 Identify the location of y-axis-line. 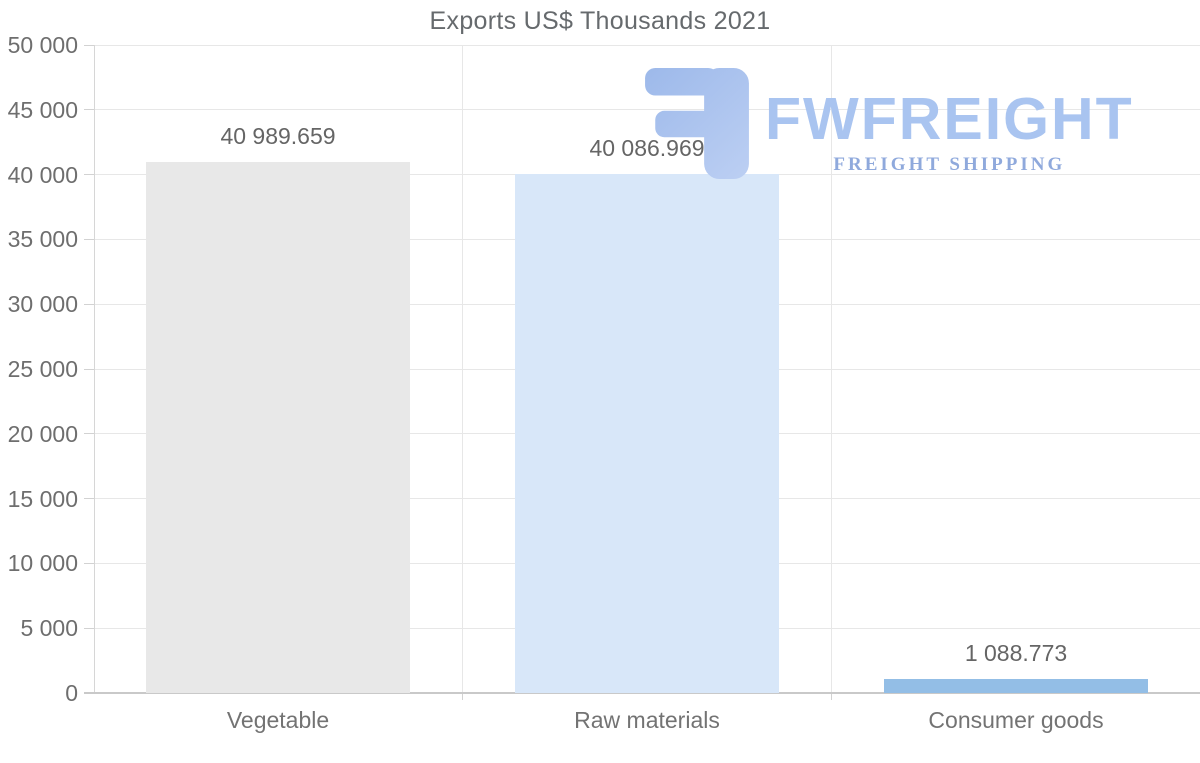
(94, 369).